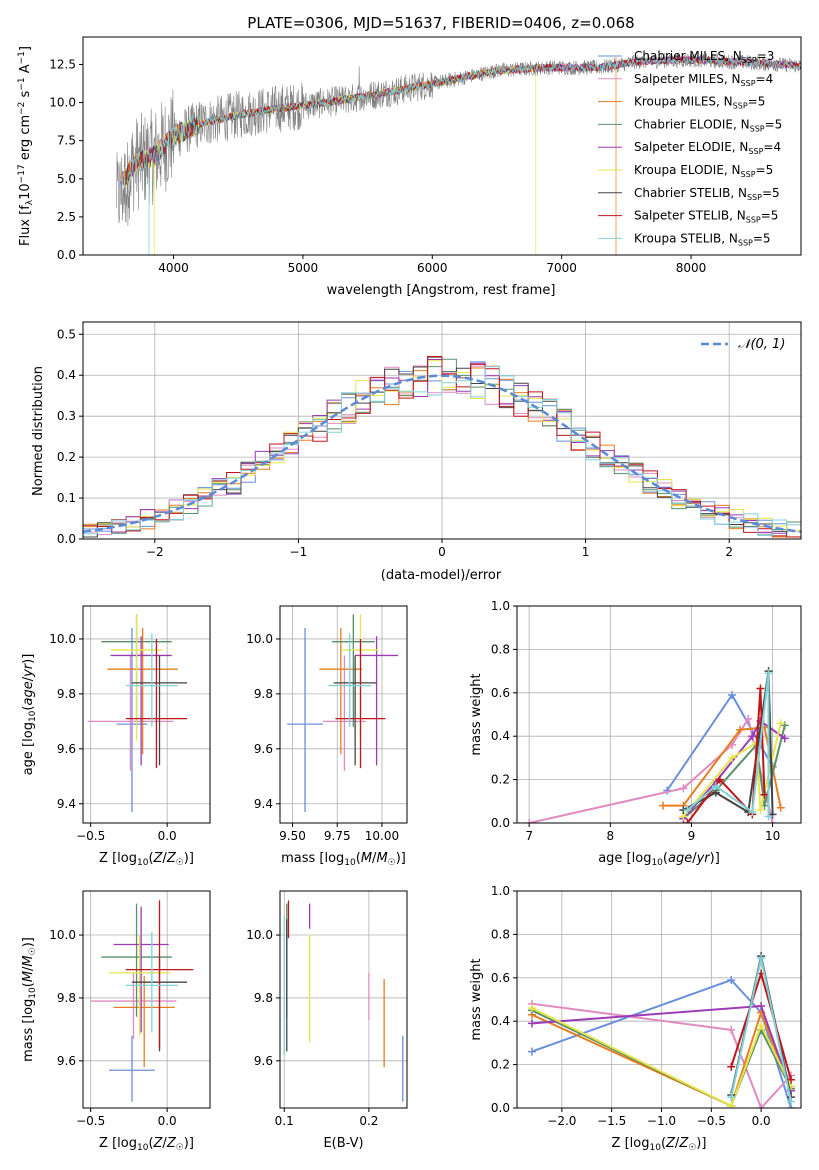 The height and width of the screenshot is (1170, 819). What do you see at coordinates (284, 1121) in the screenshot?
I see `x-tick-label: 0.1` at bounding box center [284, 1121].